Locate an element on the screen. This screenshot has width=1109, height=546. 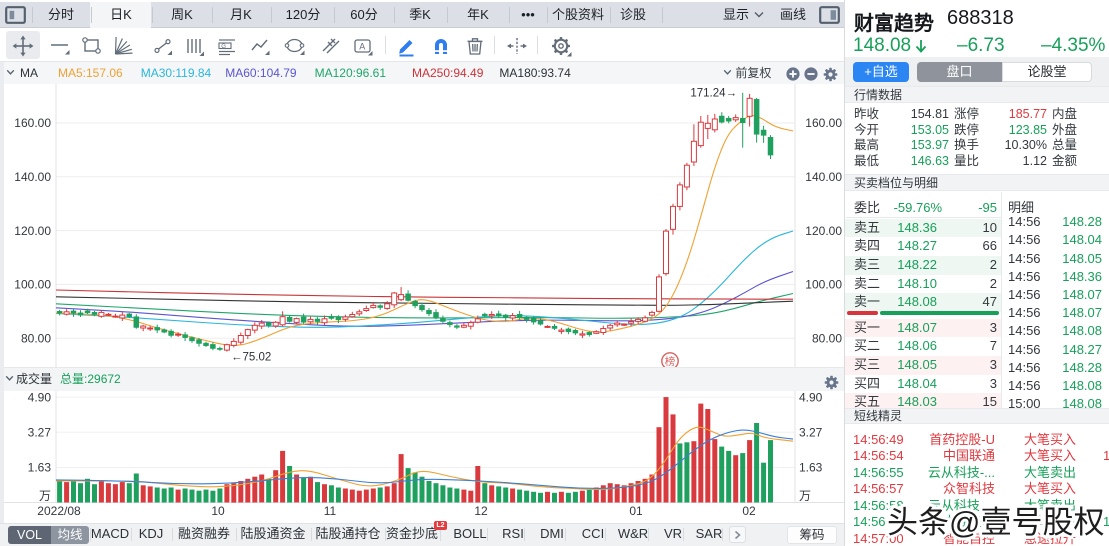
svg-text: ←75.02 is located at coordinates (251, 358).